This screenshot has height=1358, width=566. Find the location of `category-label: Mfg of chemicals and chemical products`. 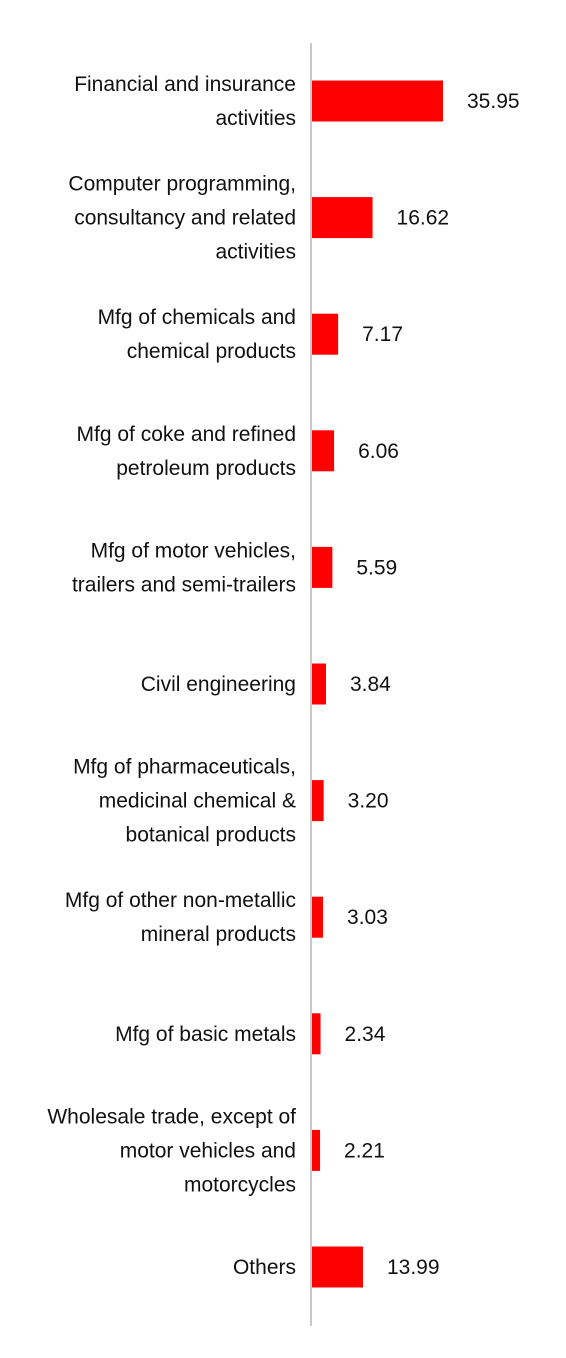

category-label: Mfg of chemicals and chemical products is located at coordinates (197, 334).